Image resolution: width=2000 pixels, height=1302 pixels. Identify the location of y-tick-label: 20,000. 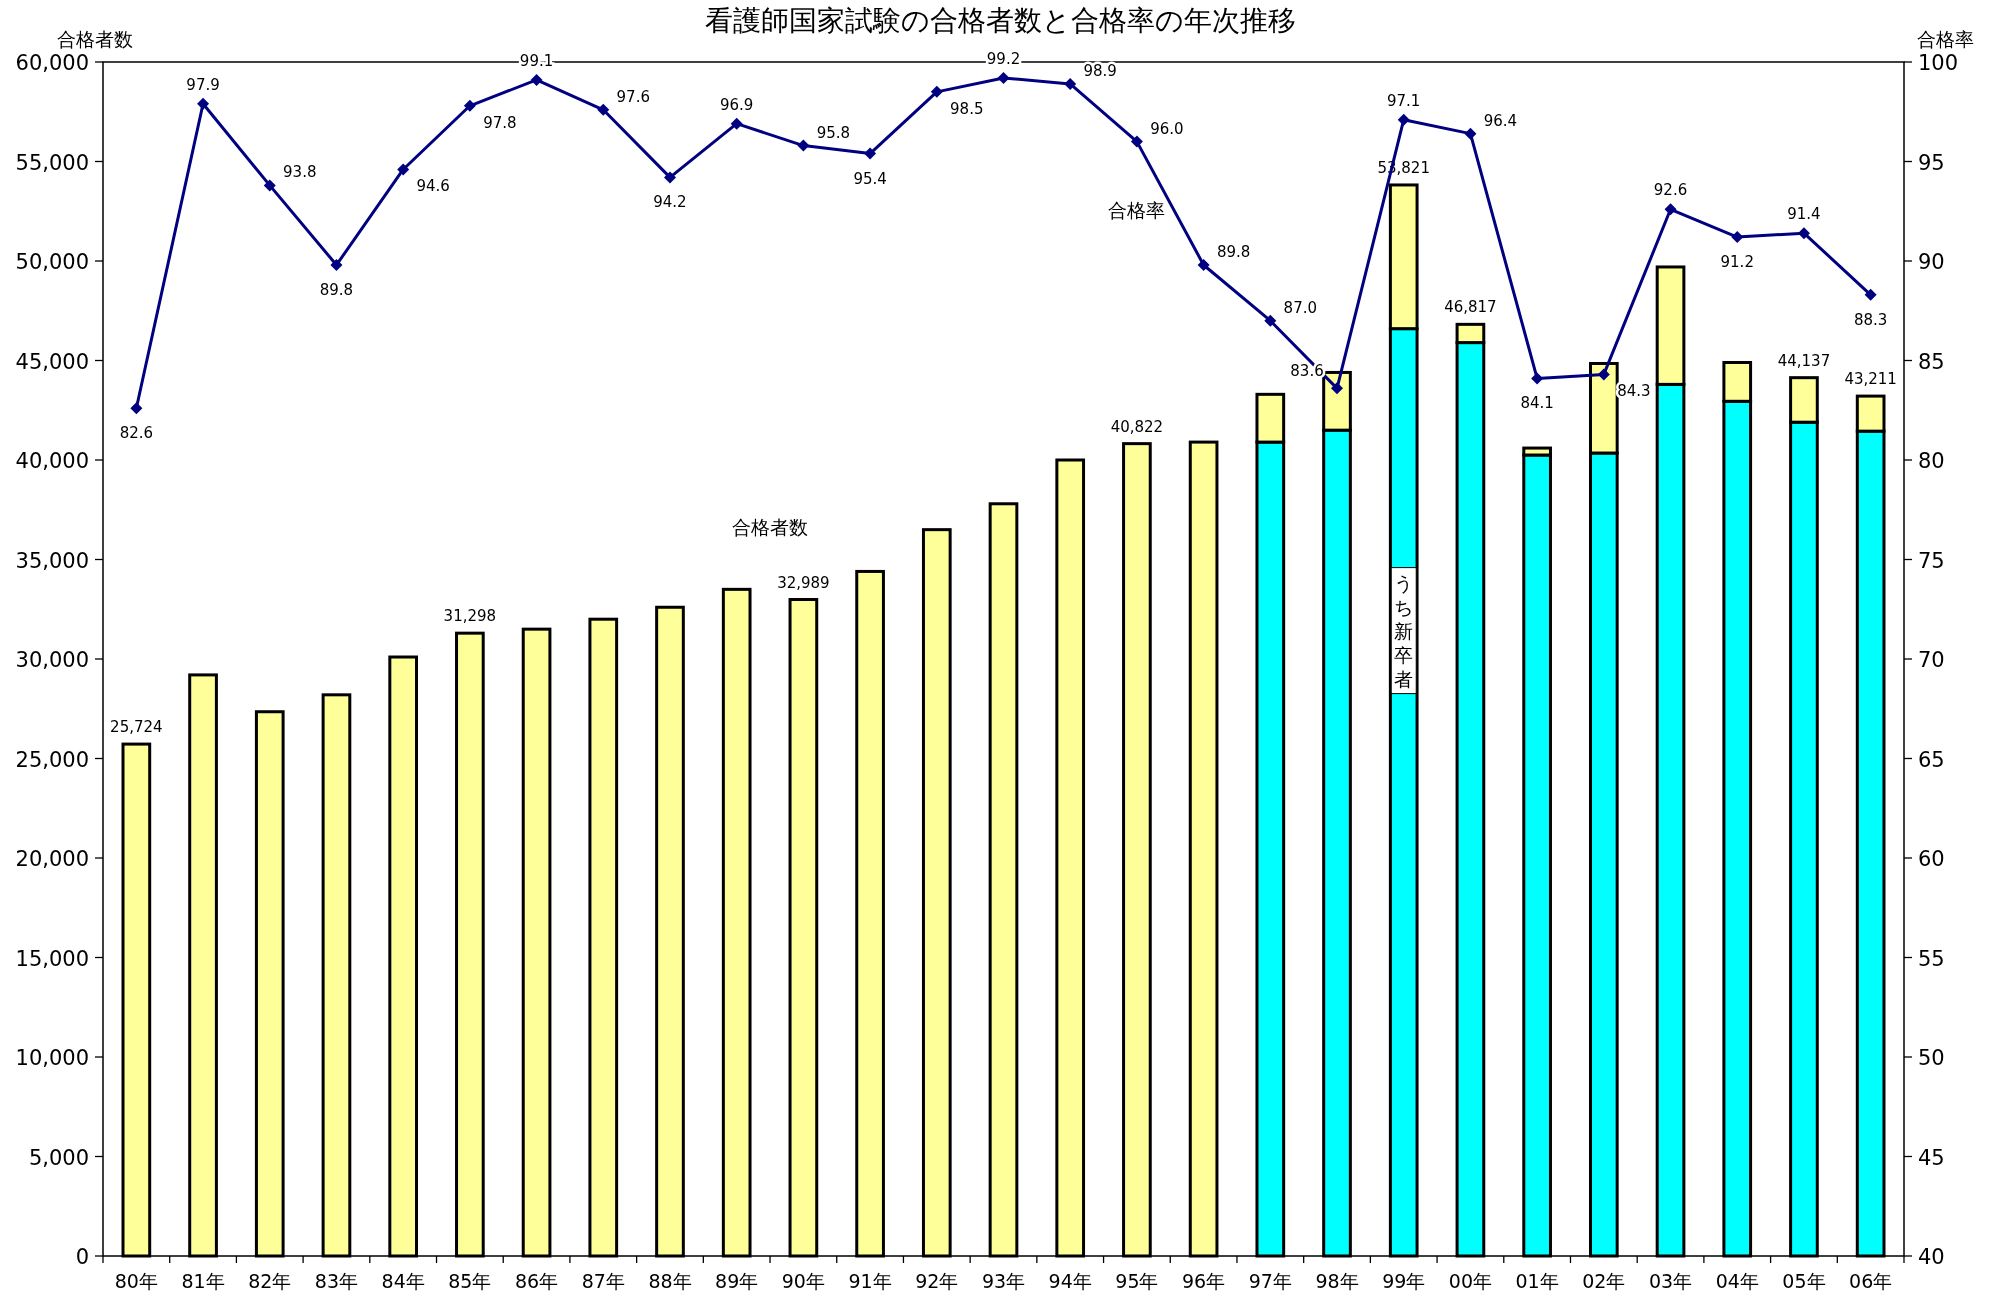
(52, 859).